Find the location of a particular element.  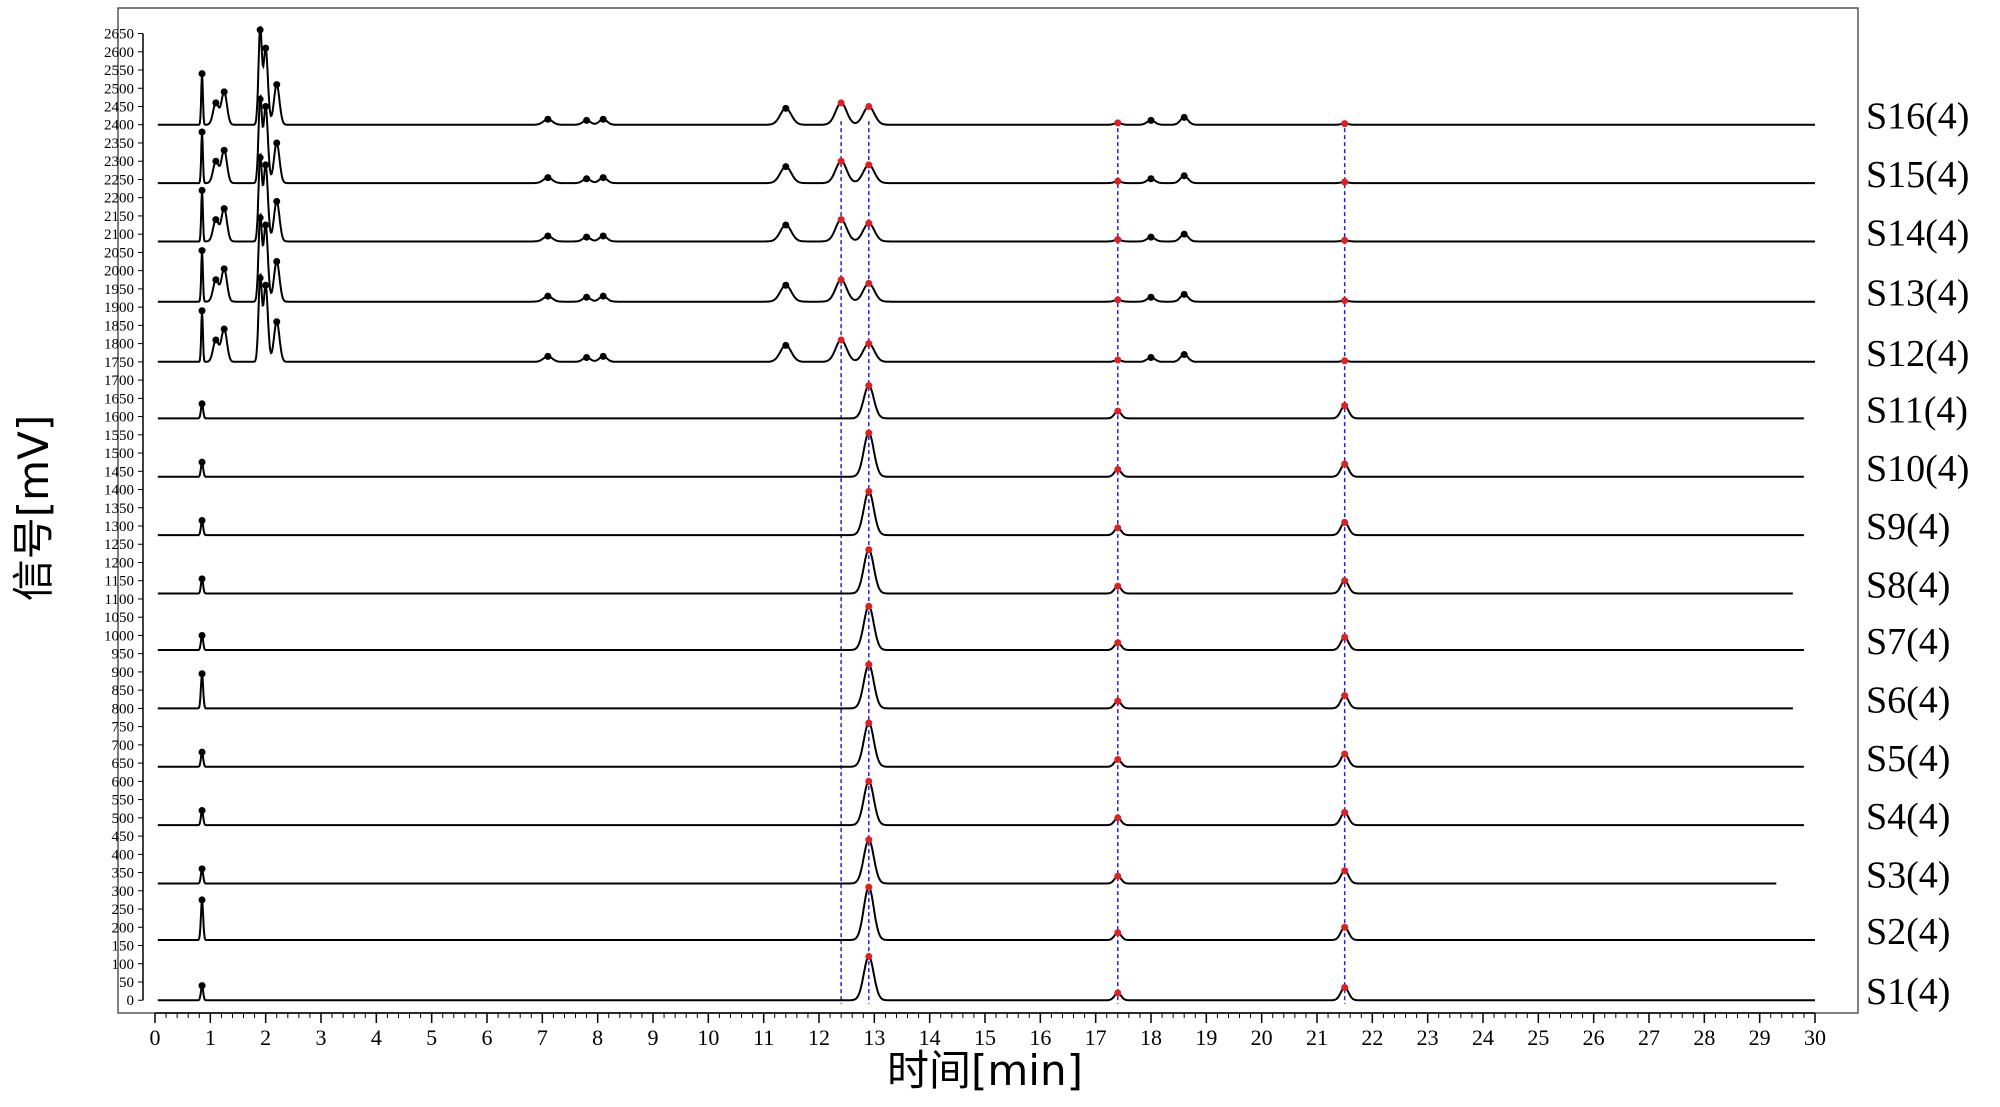

x-tick-label: 8 is located at coordinates (597, 1037).